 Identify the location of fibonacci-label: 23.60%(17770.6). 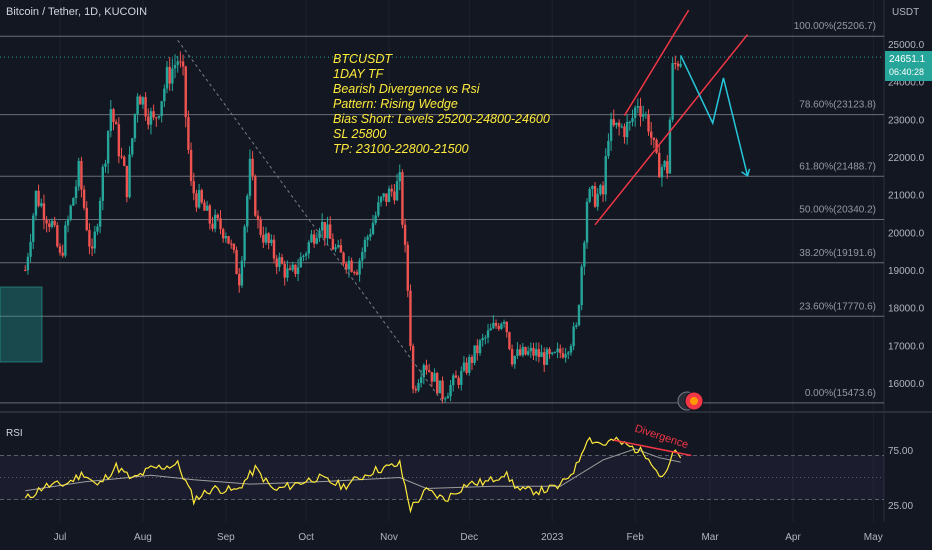
(837, 306).